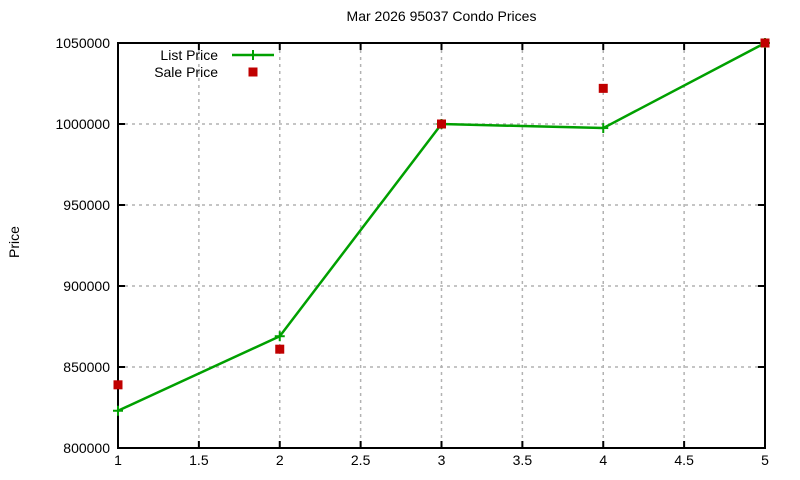 The image size is (800, 480). Describe the element at coordinates (82, 124) in the screenshot. I see `y-tick-label: 1000000` at that location.